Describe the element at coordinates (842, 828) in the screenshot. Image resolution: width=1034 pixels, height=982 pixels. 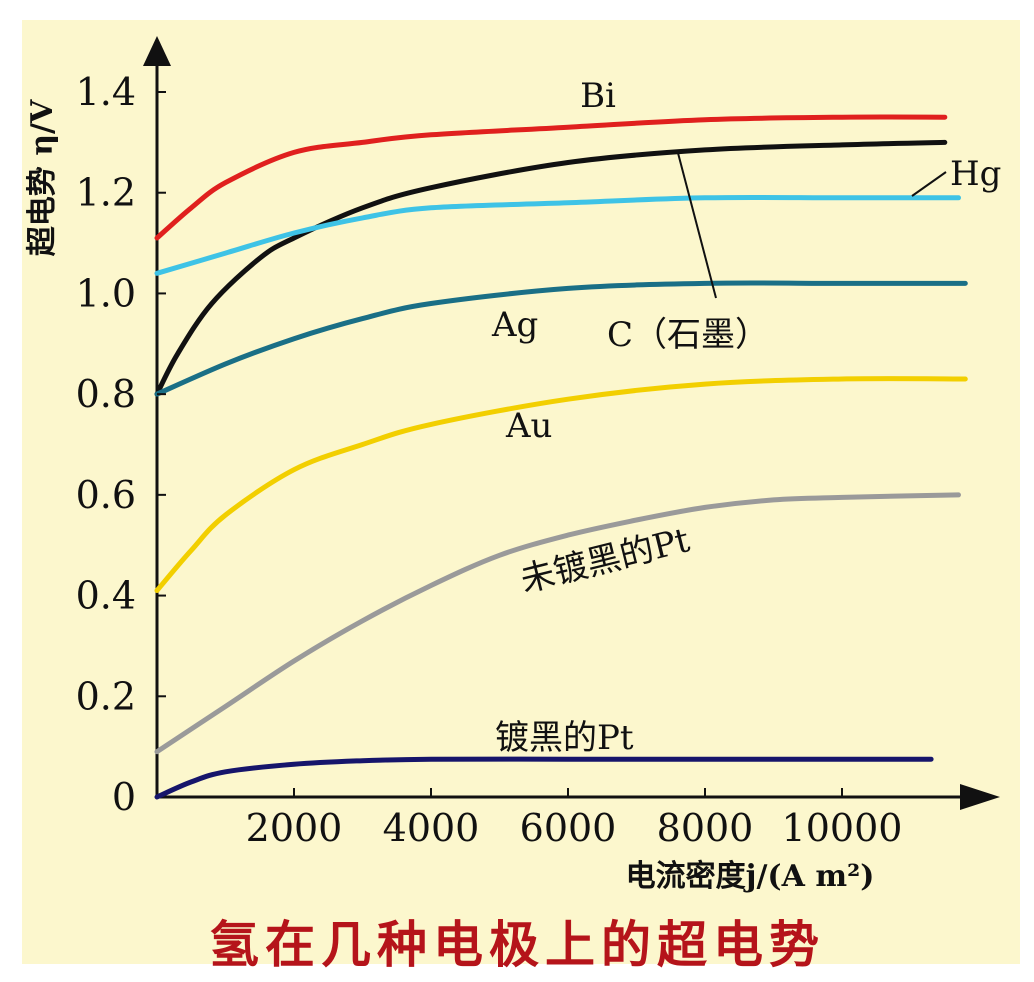
I see `x-tick-label: 10000` at that location.